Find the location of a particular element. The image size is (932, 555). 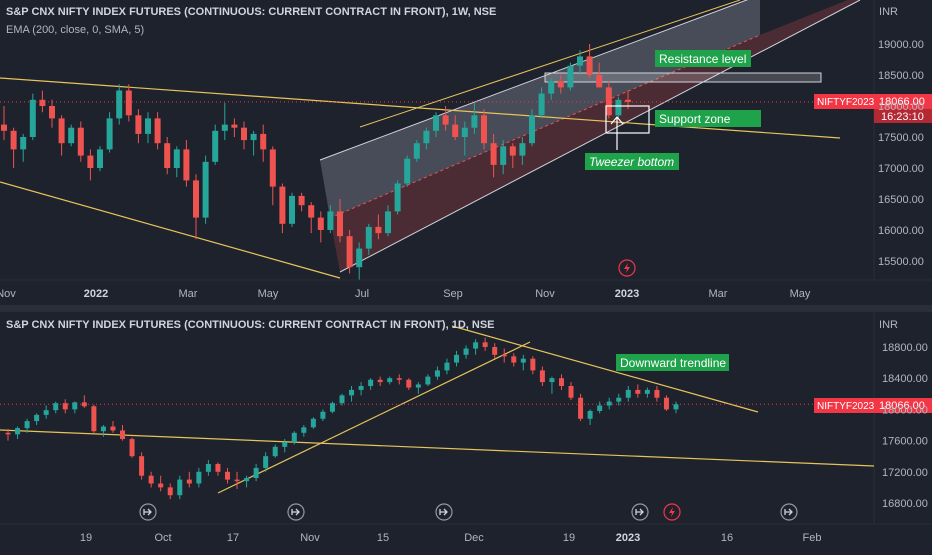

ema-indicator-label: EMA (200, close, 0, SMA, 5) is located at coordinates (75, 30).